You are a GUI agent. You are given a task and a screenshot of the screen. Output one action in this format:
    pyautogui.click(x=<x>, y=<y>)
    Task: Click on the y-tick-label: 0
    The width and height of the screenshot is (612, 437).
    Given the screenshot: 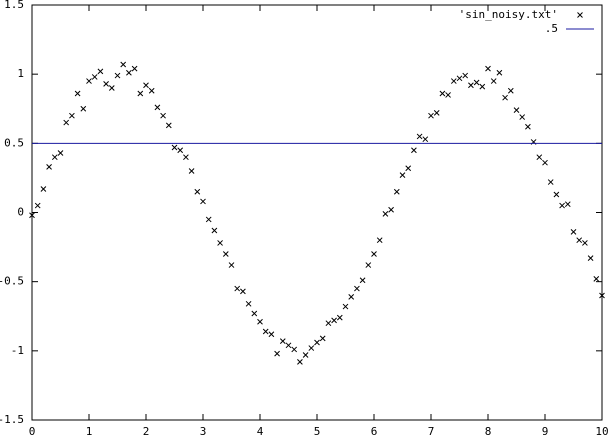 What is the action you would take?
    pyautogui.click(x=20, y=212)
    